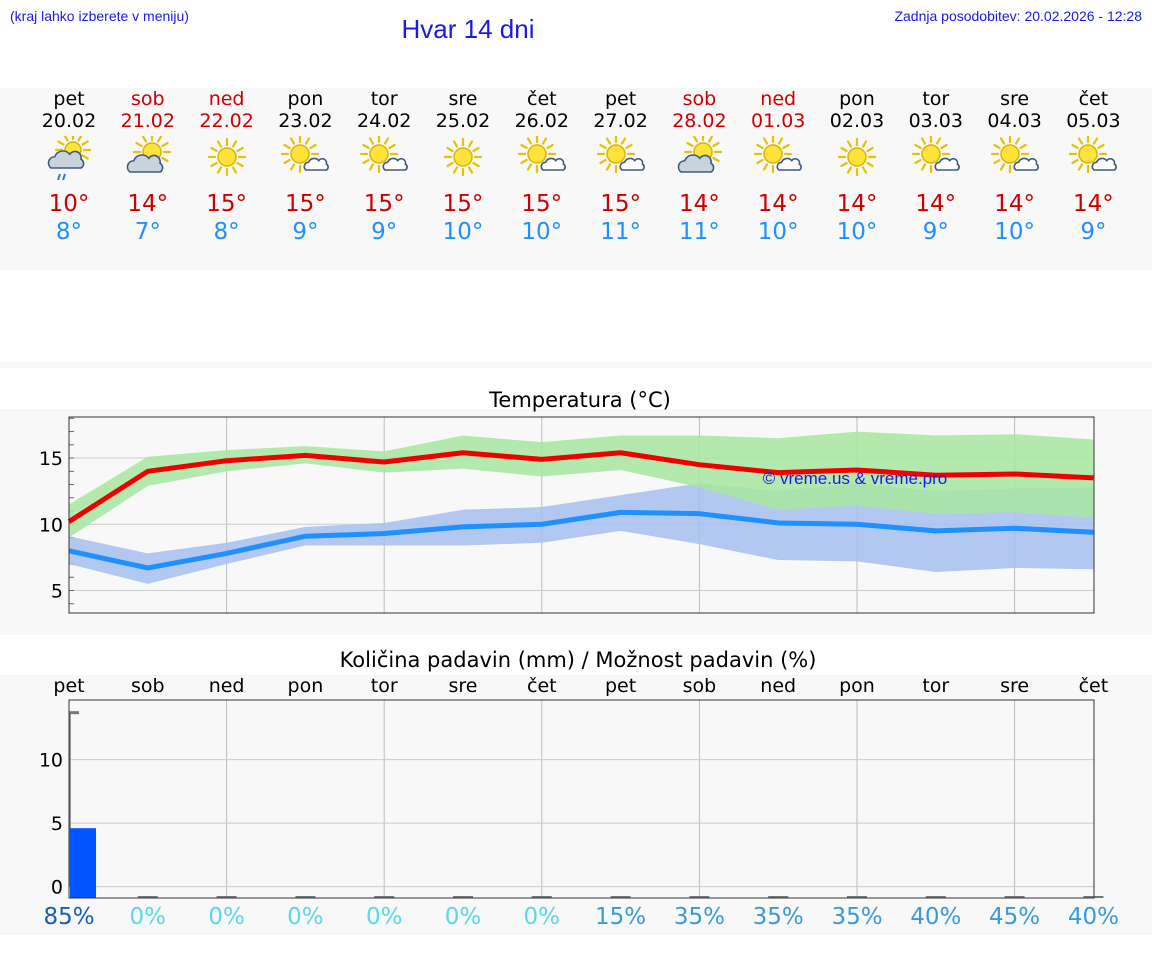  I want to click on min-temperature: 11°, so click(699, 232).